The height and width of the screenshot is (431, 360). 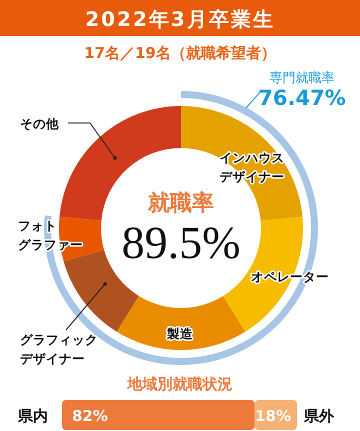 I want to click on series-label: 県内, so click(x=32, y=416).